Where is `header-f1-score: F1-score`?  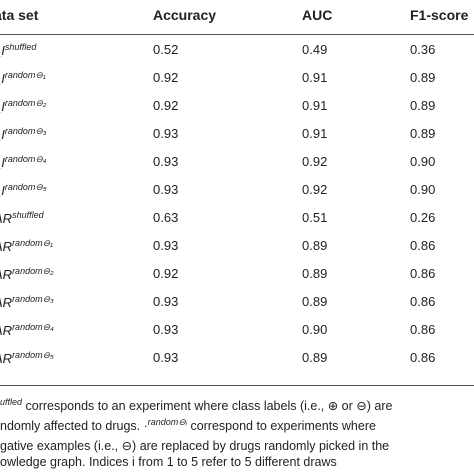
header-f1-score: F1-score is located at coordinates (439, 15).